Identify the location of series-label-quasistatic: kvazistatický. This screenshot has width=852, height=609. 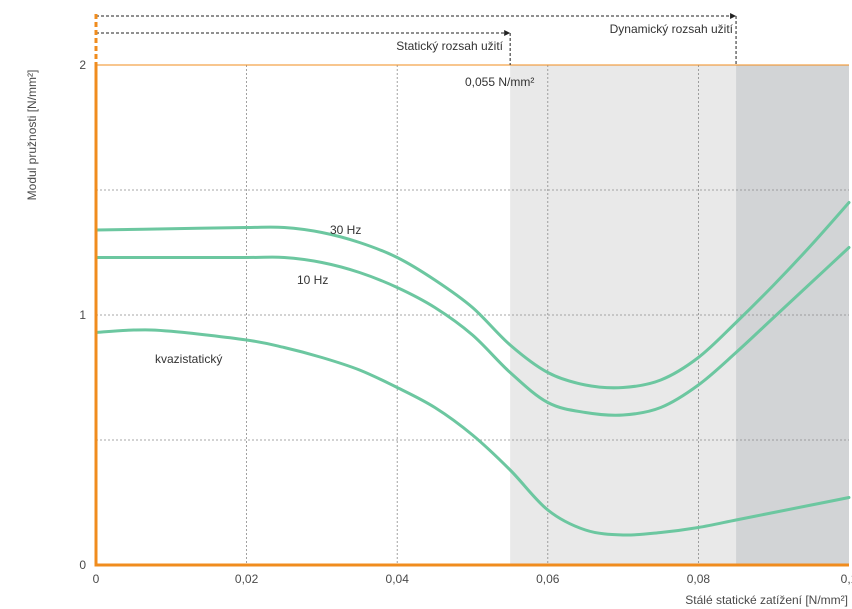
(188, 359).